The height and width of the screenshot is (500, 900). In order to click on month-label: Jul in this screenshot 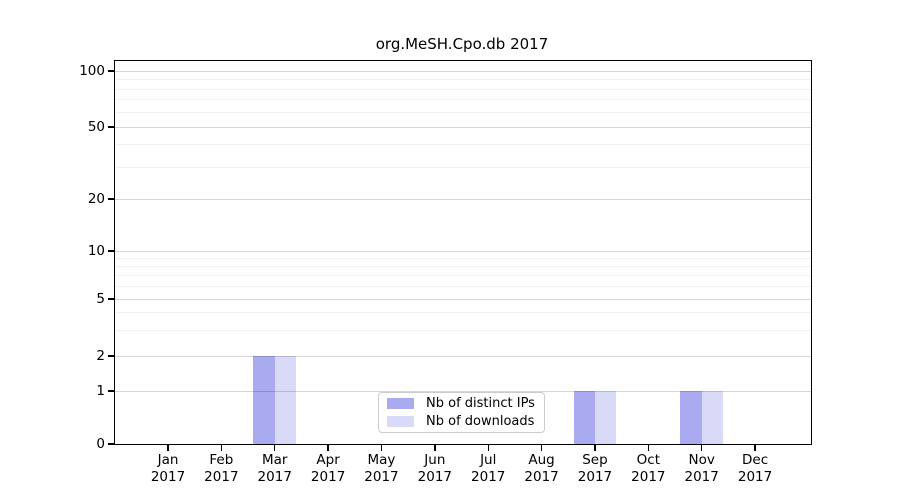, I will do `click(488, 460)`.